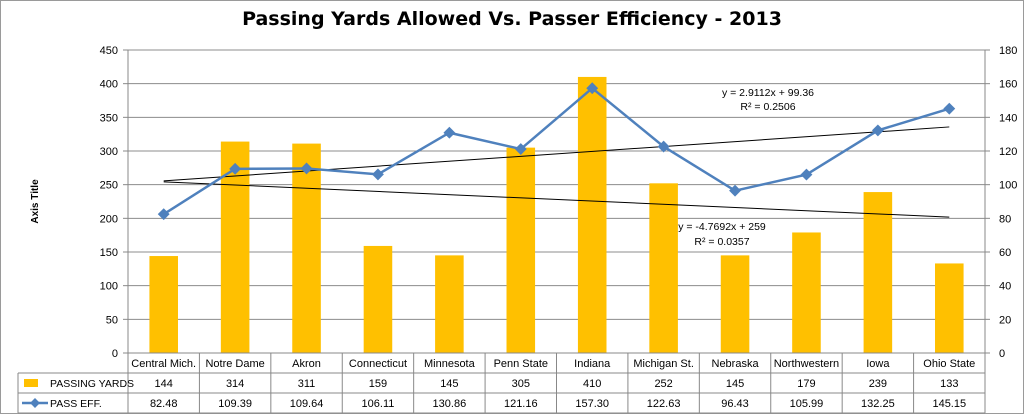 Image resolution: width=1024 pixels, height=414 pixels. What do you see at coordinates (1002, 354) in the screenshot?
I see `right-axis-tick-label: 0` at bounding box center [1002, 354].